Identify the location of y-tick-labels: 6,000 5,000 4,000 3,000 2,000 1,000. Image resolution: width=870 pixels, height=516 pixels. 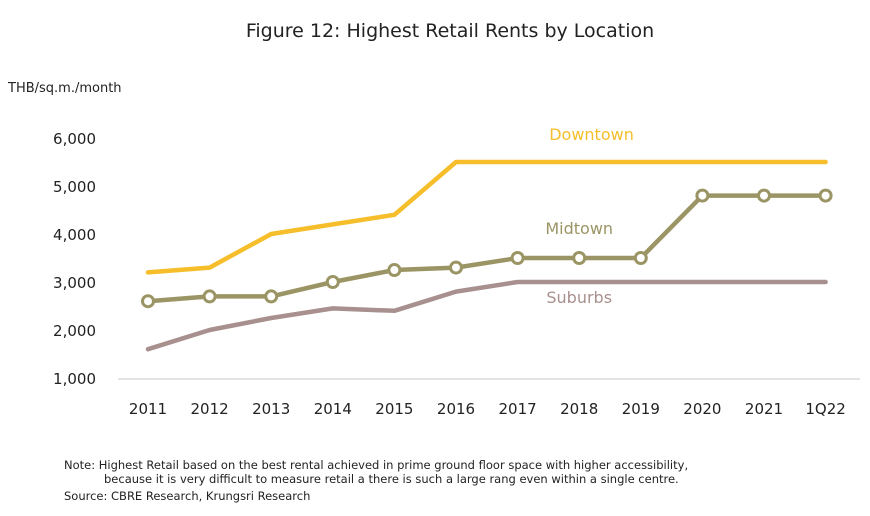
(74, 259).